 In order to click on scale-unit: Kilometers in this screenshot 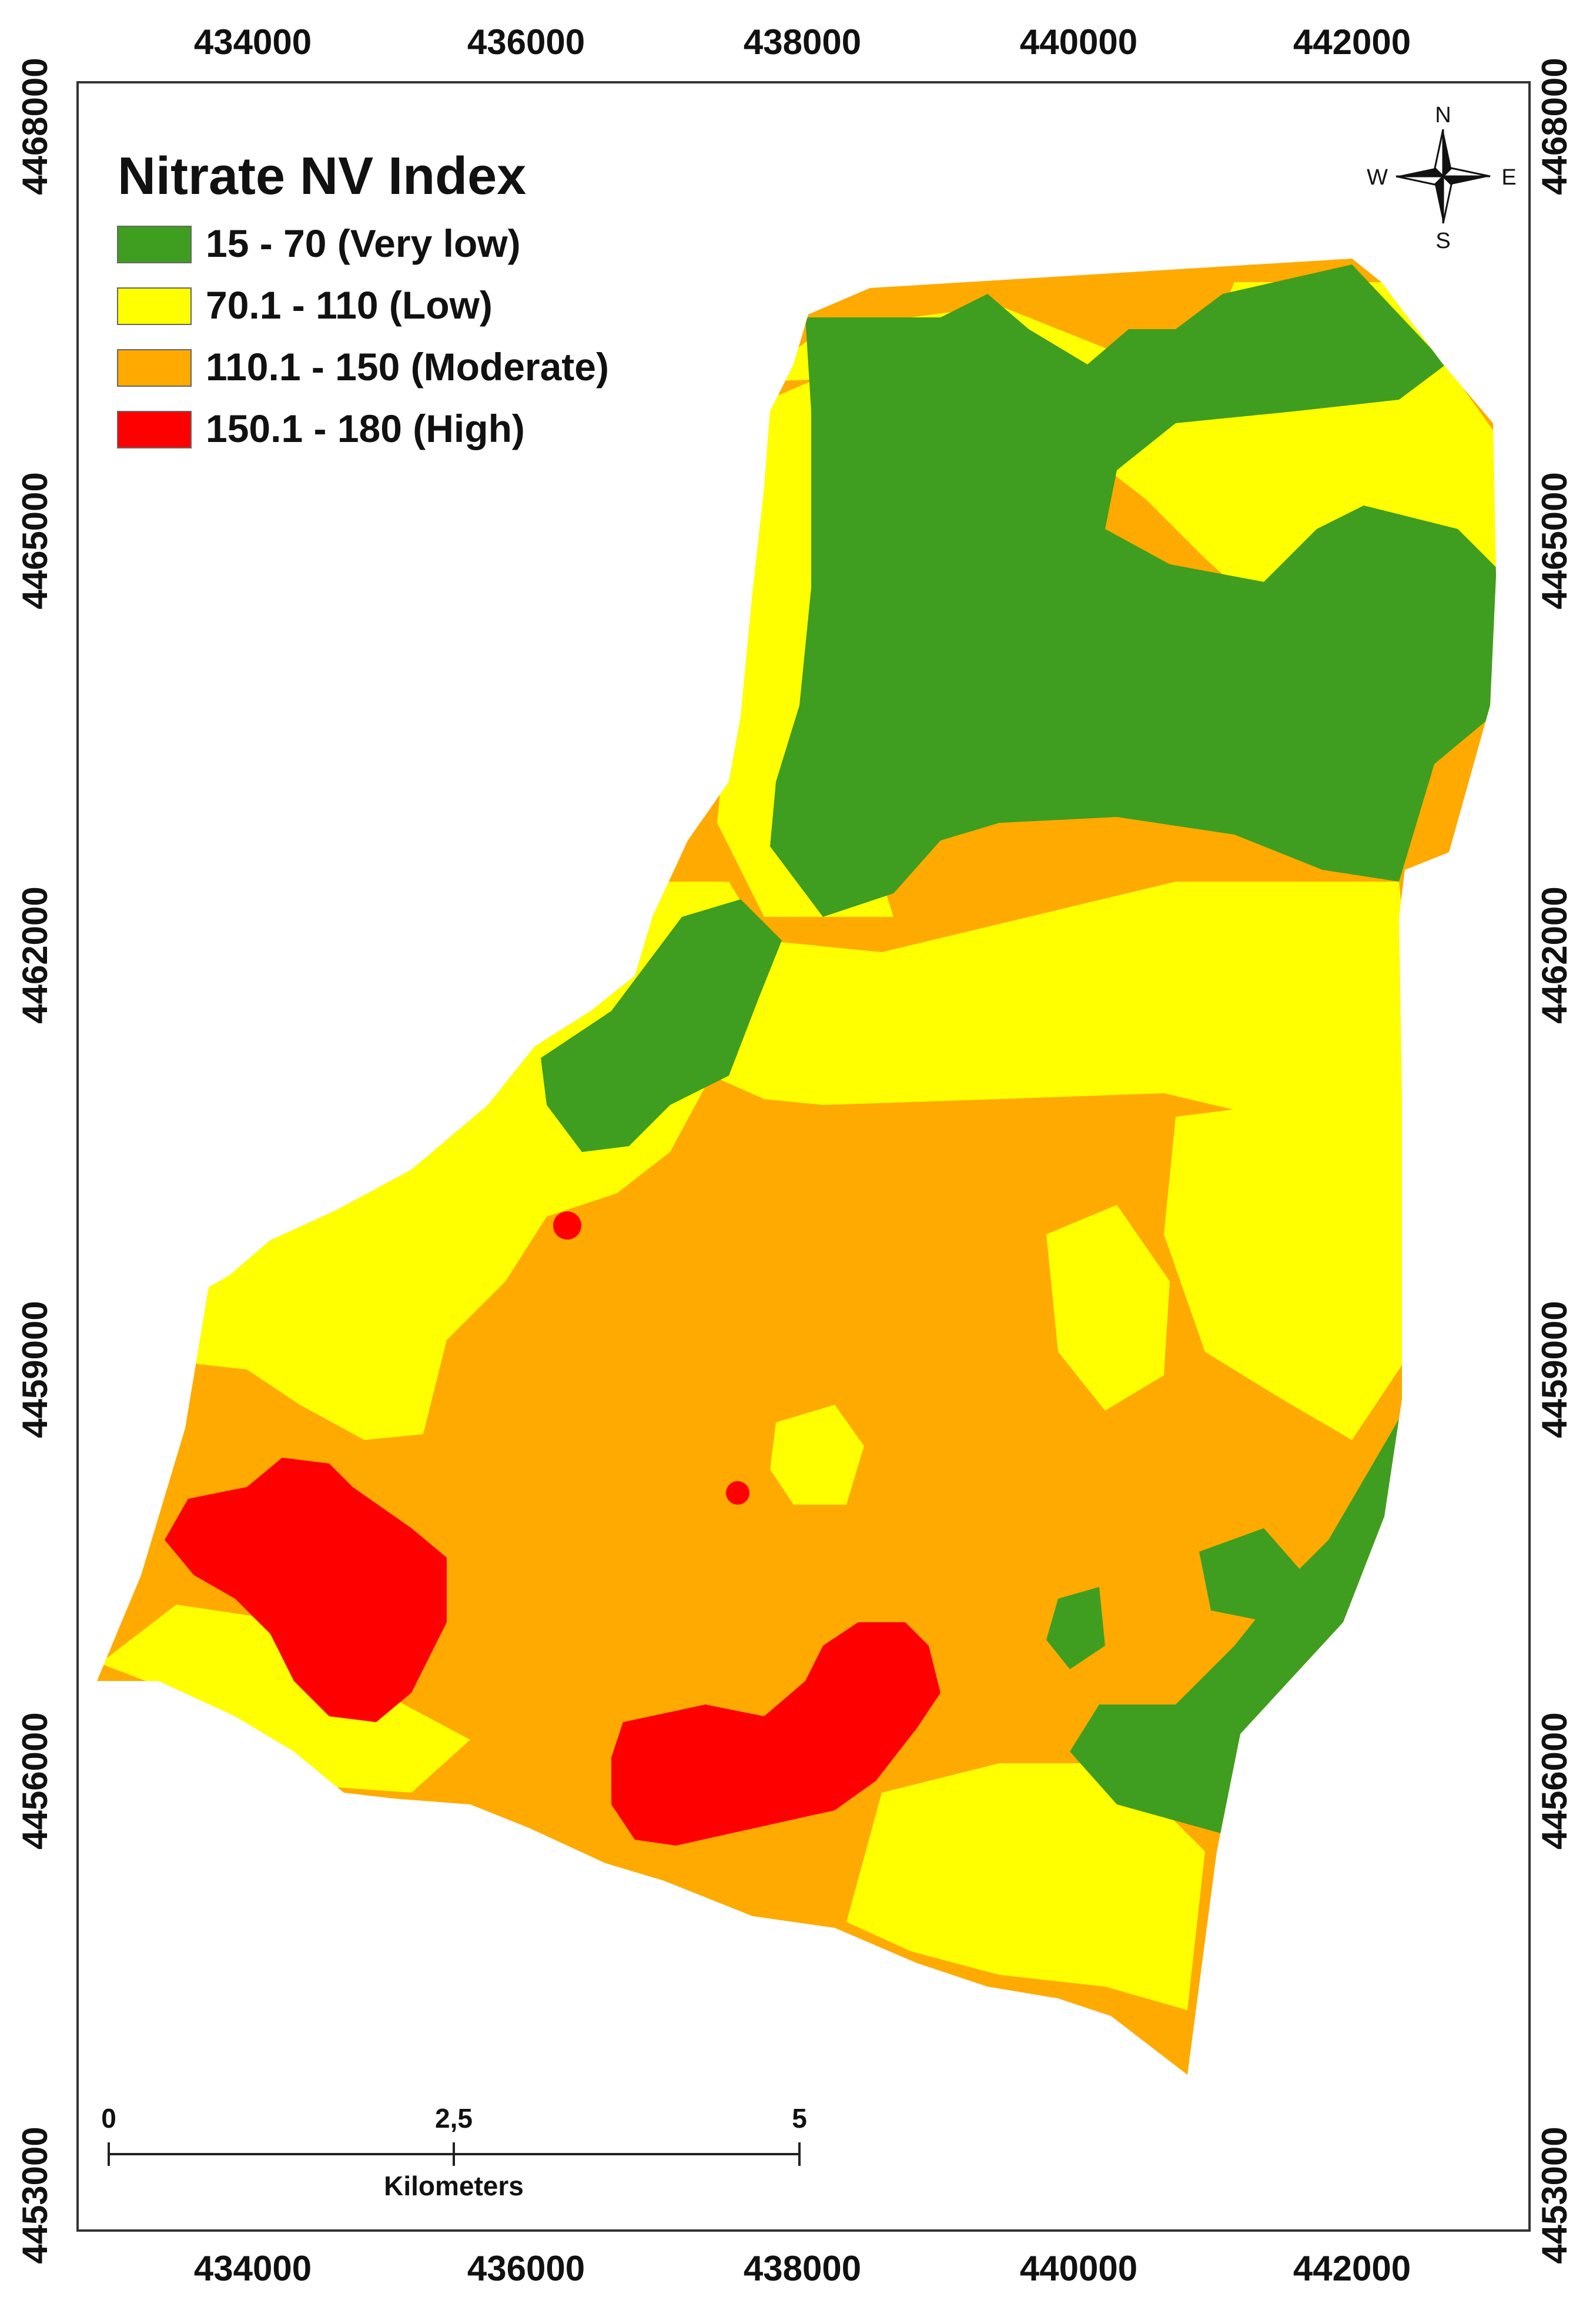, I will do `click(454, 2186)`.